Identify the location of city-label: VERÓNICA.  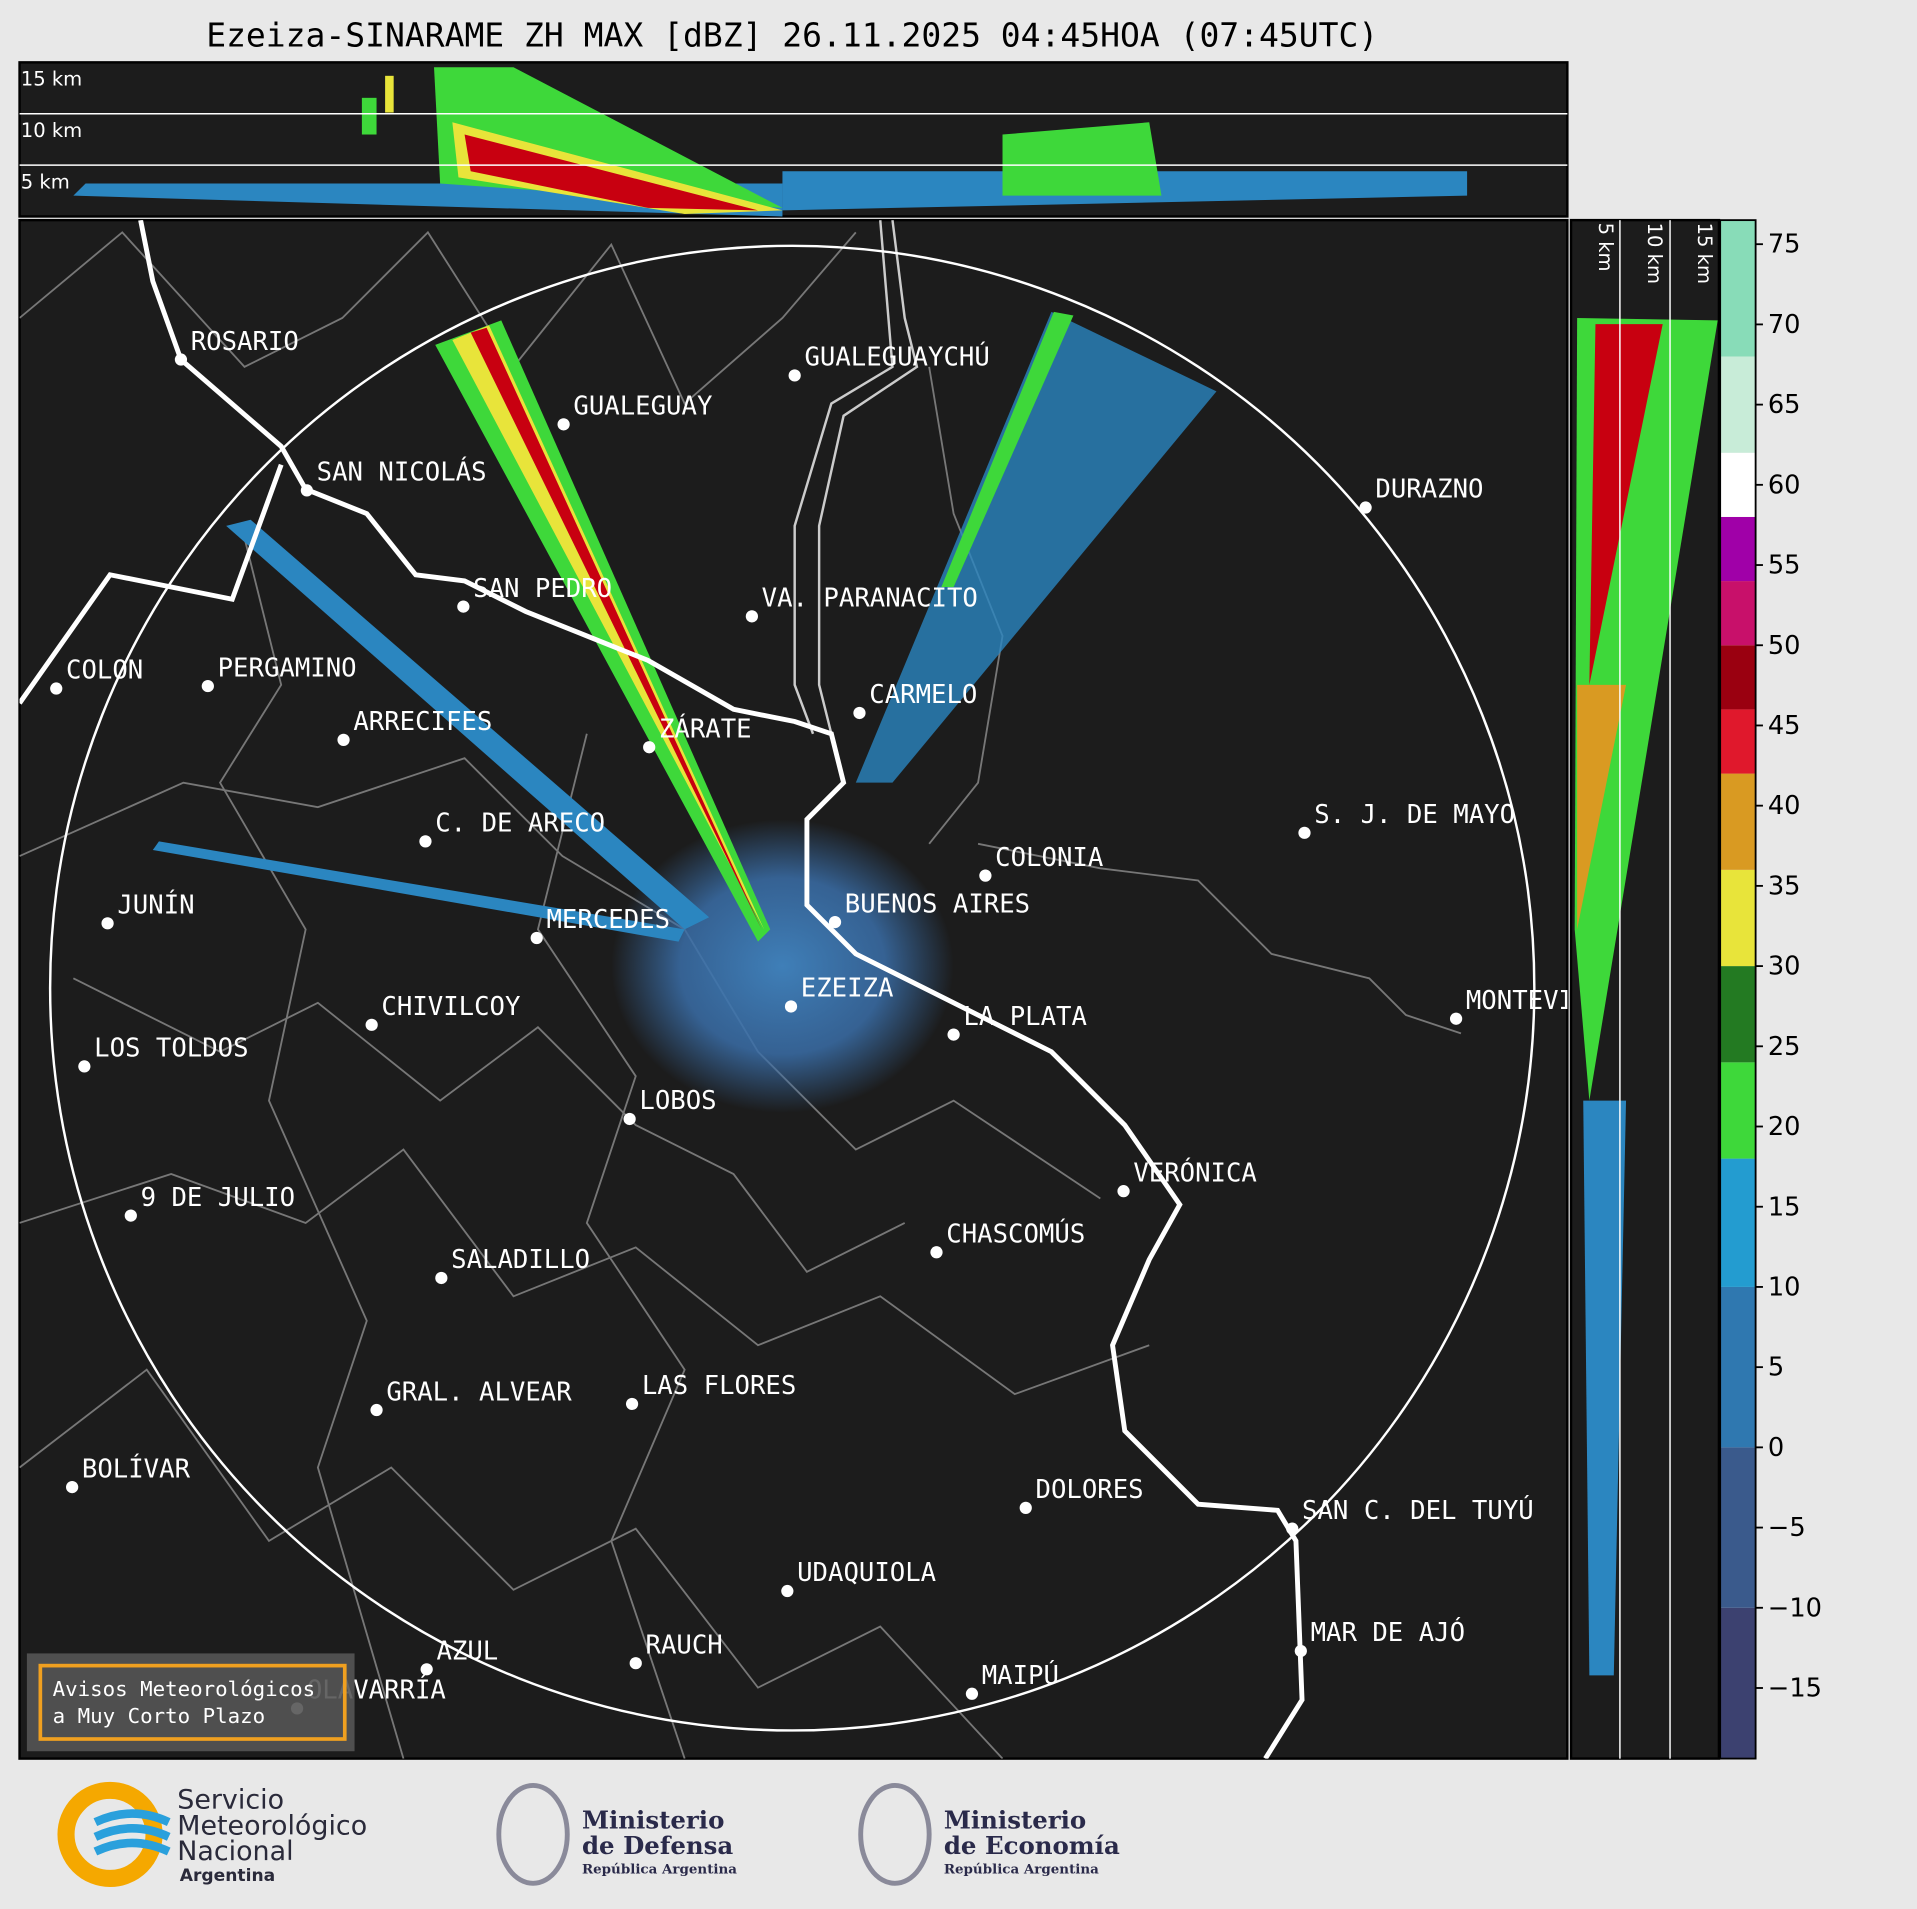
(1195, 1172).